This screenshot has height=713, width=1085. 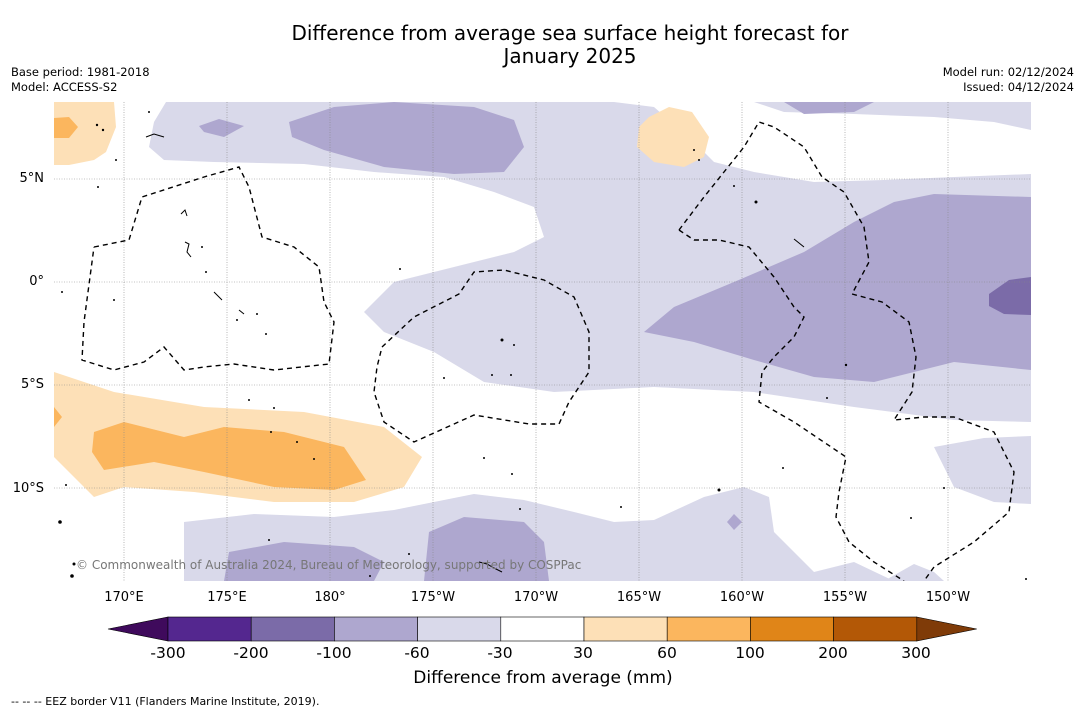 What do you see at coordinates (433, 597) in the screenshot?
I see `lon-label-175w: 175°W` at bounding box center [433, 597].